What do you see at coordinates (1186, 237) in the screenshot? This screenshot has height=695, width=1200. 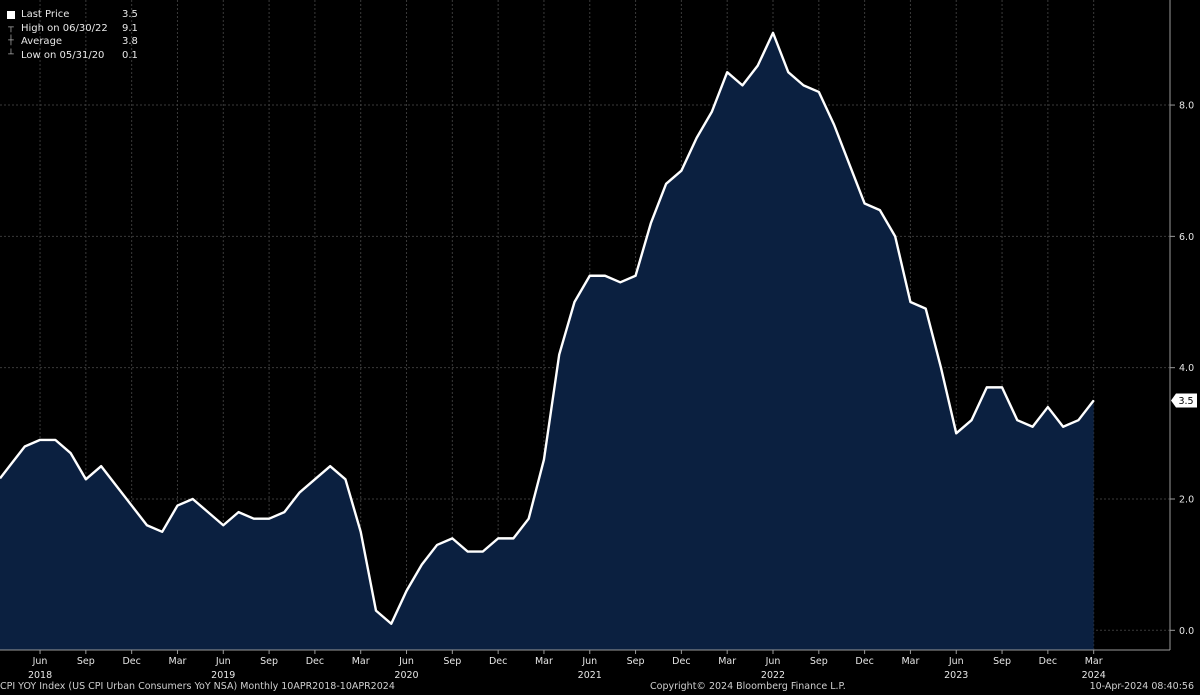 I see `y-tick-label: 6.0` at bounding box center [1186, 237].